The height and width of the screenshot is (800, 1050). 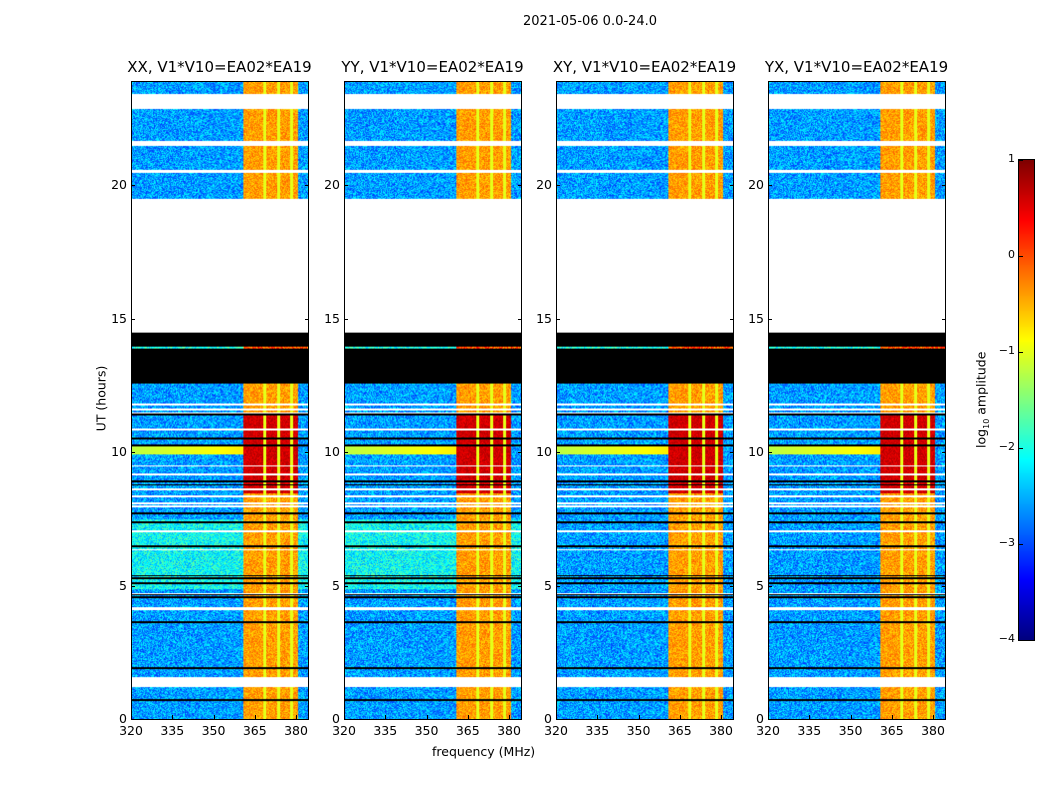 I want to click on colorbar-tick-label: −3, so click(x=1006, y=542).